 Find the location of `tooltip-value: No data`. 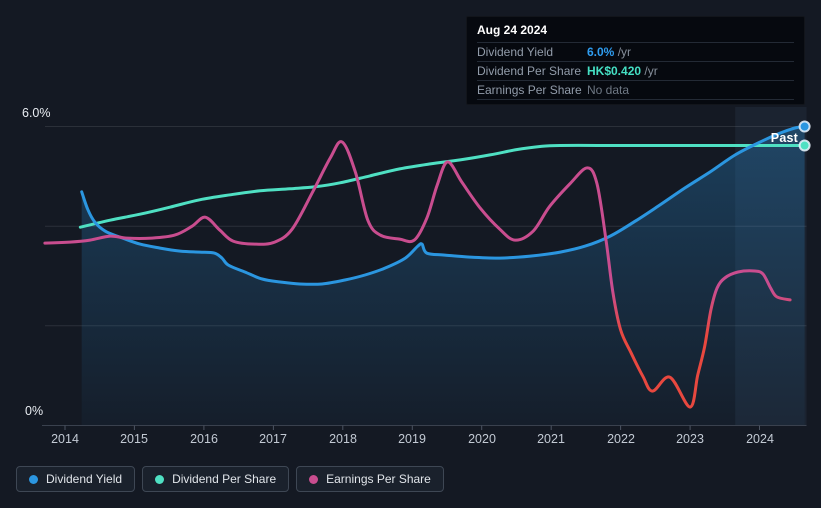

tooltip-value: No data is located at coordinates (608, 90).